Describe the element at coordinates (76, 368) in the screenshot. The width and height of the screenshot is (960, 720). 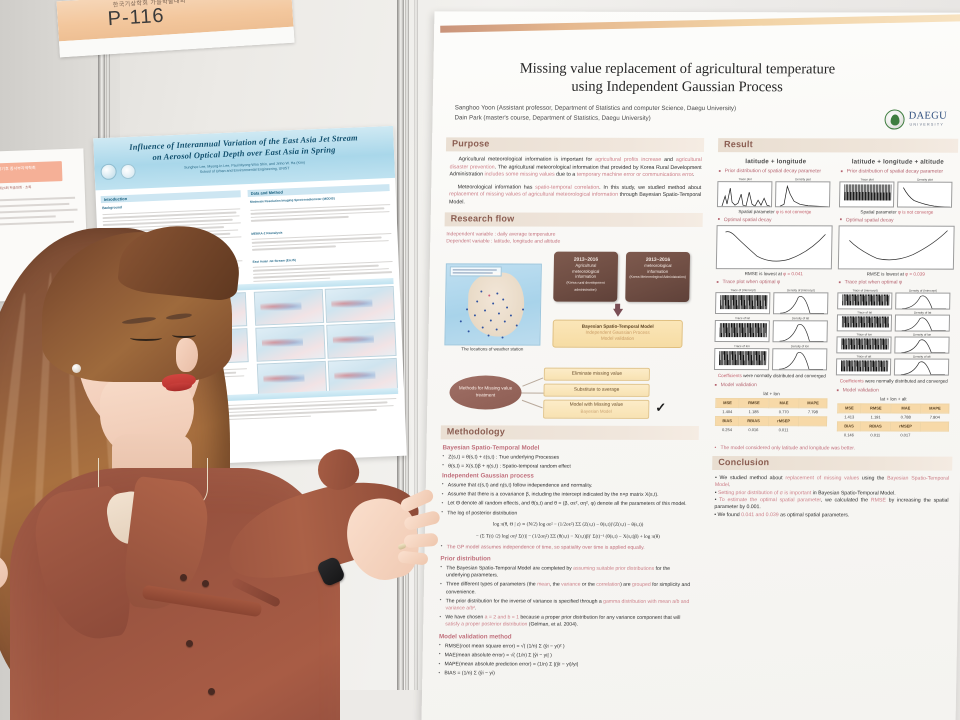
I see `pearl-earring` at that location.